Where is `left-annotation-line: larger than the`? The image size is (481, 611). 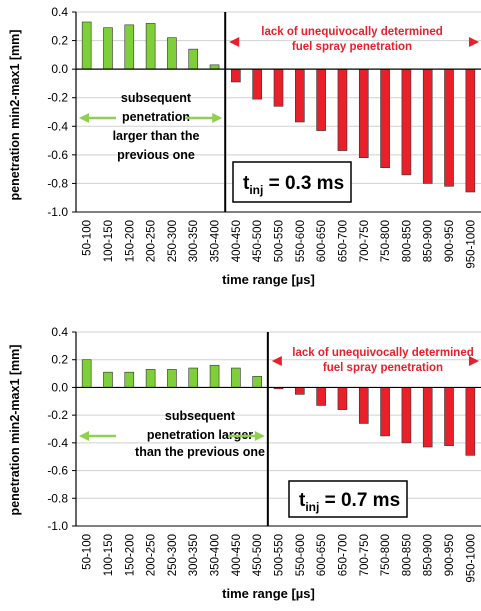 left-annotation-line: larger than the is located at coordinates (156, 136).